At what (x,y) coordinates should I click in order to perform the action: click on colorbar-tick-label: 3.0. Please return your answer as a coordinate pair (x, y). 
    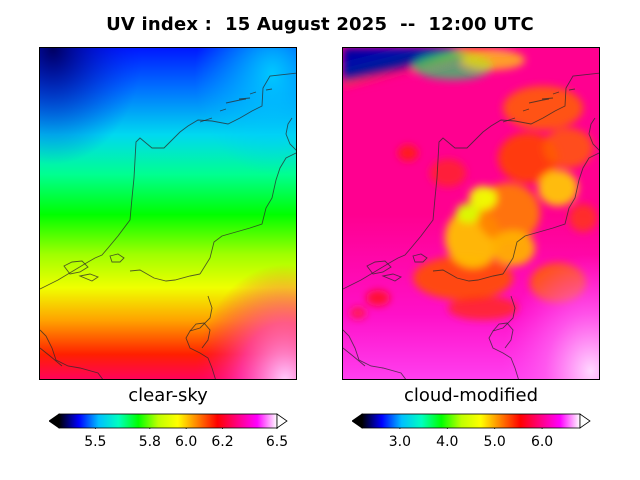
    Looking at the image, I should click on (400, 442).